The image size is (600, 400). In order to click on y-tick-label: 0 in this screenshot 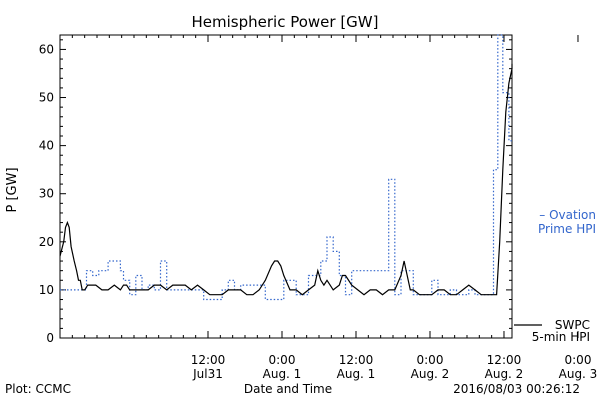, I will do `click(50, 338)`.